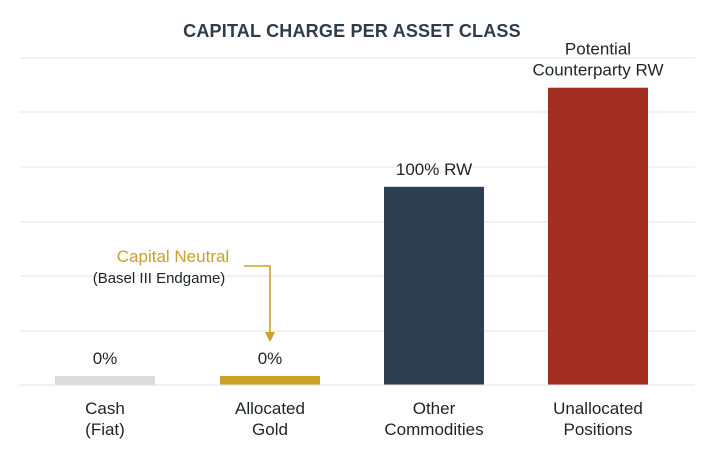 Image resolution: width=713 pixels, height=452 pixels. I want to click on chart-title: CAPITAL CHARGE PER ASSET CLASS, so click(352, 31).